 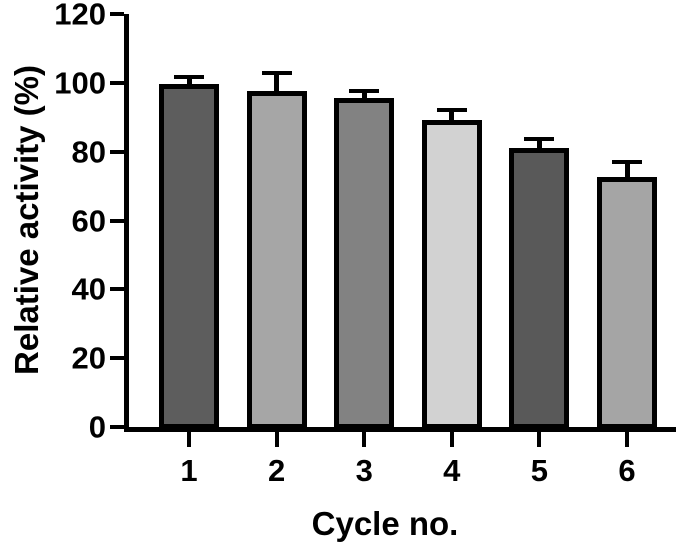 I want to click on x-tick-label: 1, so click(x=189, y=470).